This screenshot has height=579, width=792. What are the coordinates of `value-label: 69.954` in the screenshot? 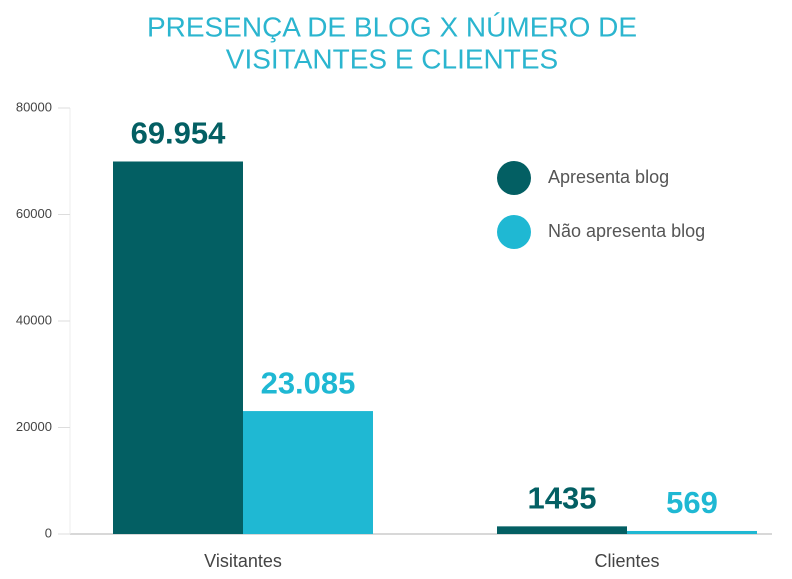 It's located at (179, 133).